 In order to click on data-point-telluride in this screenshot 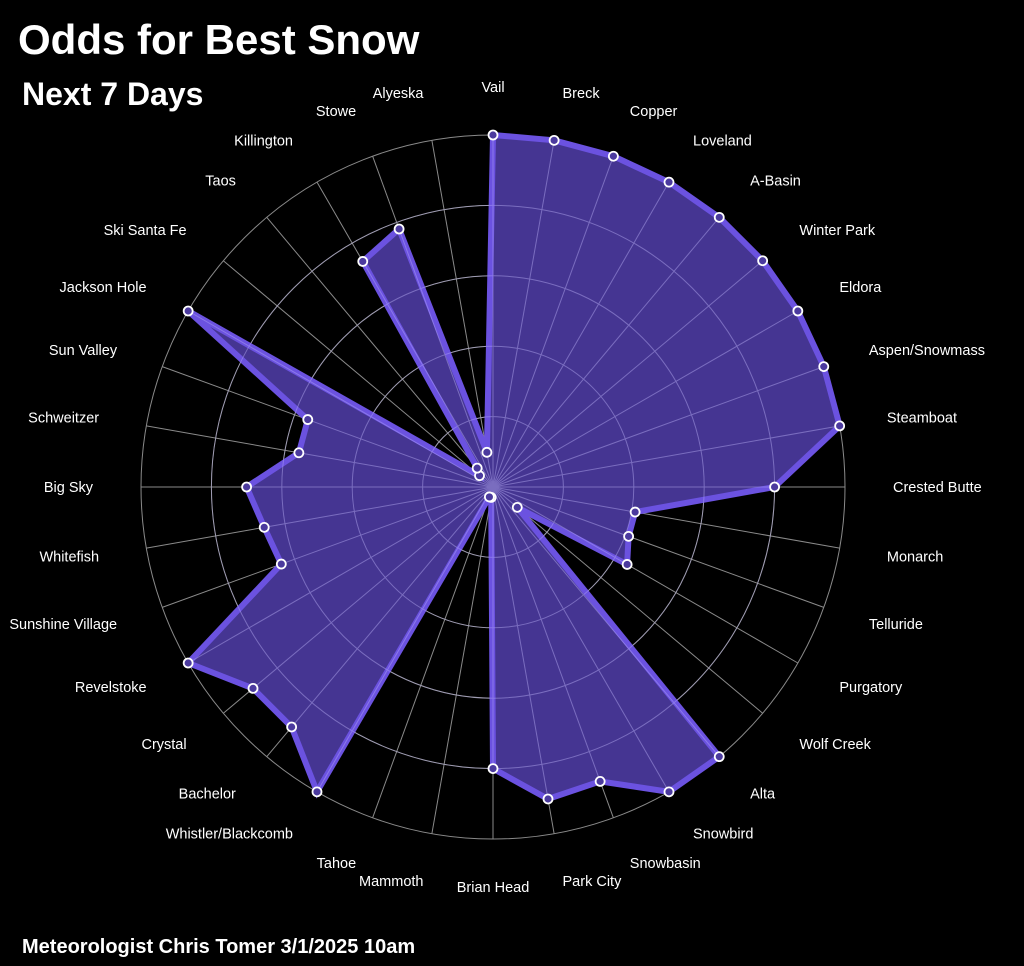, I will do `click(629, 536)`.